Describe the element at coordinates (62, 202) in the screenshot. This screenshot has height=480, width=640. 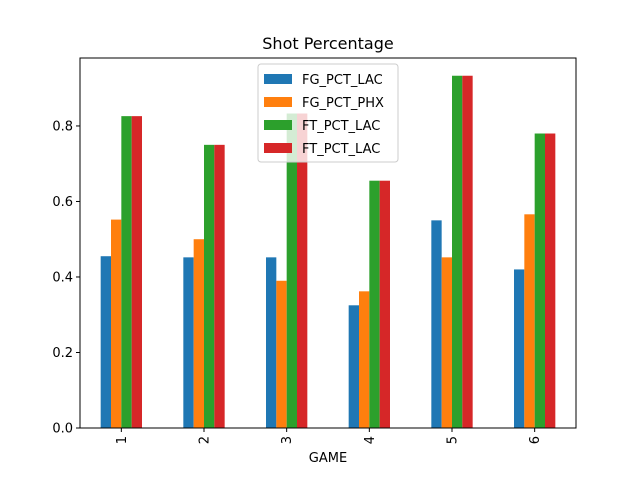
I see `y-tick-label: 0.6` at that location.